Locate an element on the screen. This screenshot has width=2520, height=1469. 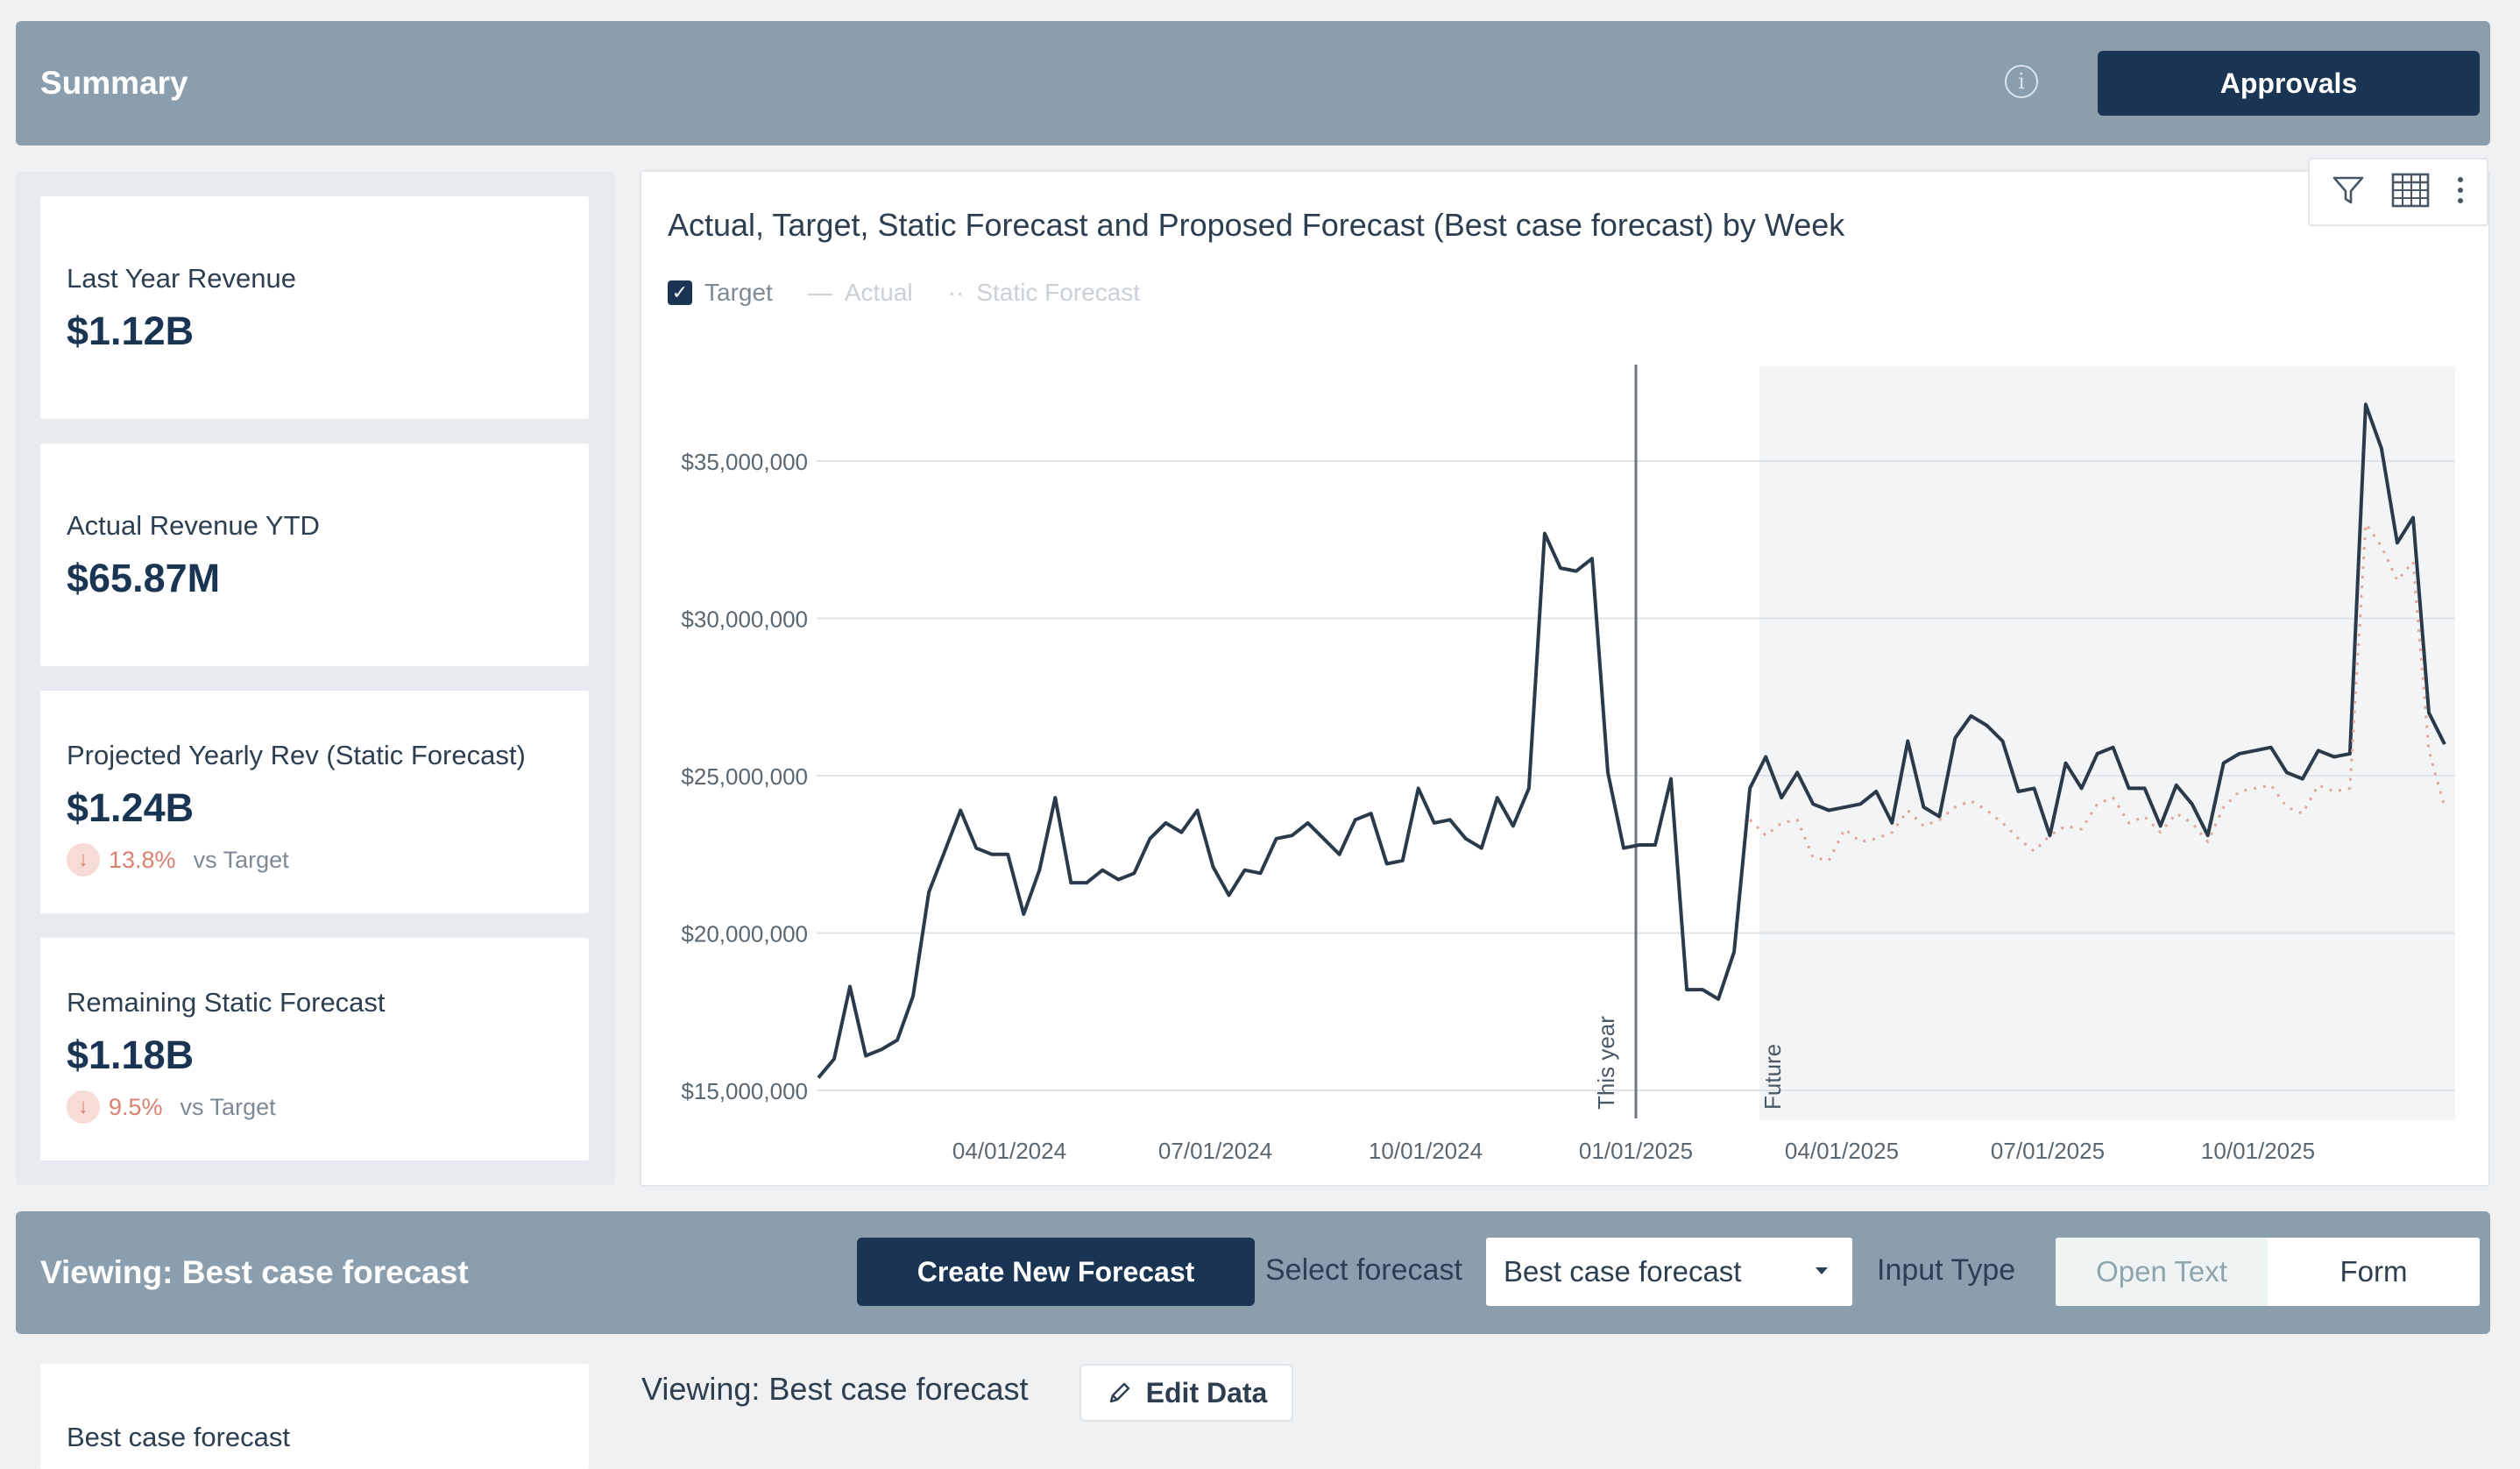
y-tick-label: $25,000,000 is located at coordinates (744, 776).